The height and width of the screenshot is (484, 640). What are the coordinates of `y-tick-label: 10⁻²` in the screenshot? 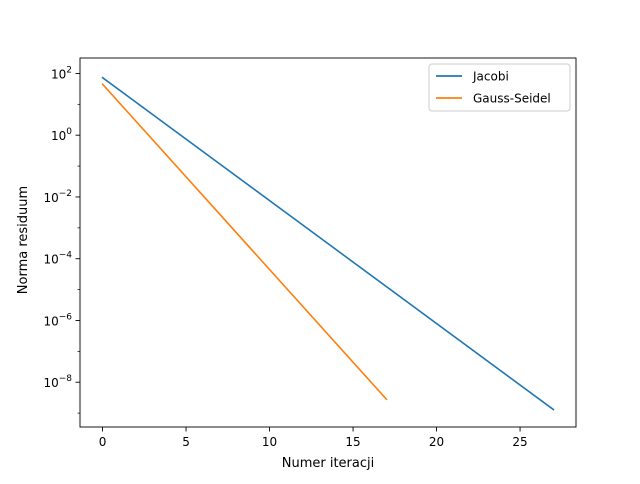 It's located at (57, 197).